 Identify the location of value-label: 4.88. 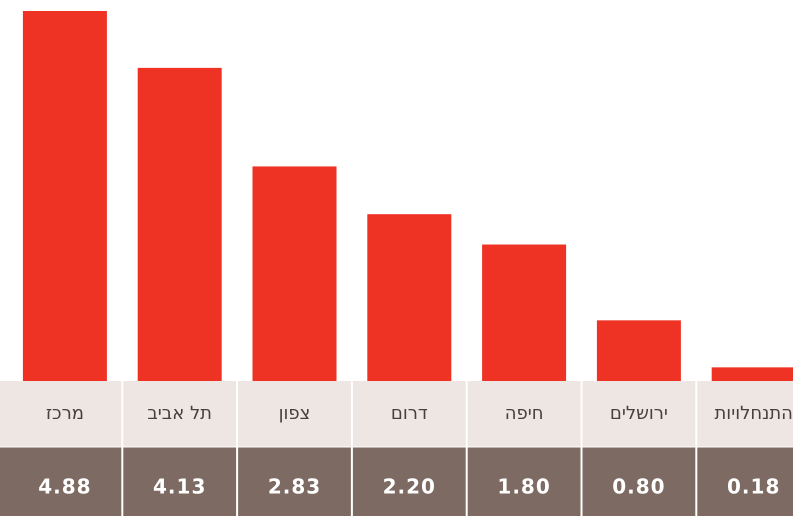
(64, 487).